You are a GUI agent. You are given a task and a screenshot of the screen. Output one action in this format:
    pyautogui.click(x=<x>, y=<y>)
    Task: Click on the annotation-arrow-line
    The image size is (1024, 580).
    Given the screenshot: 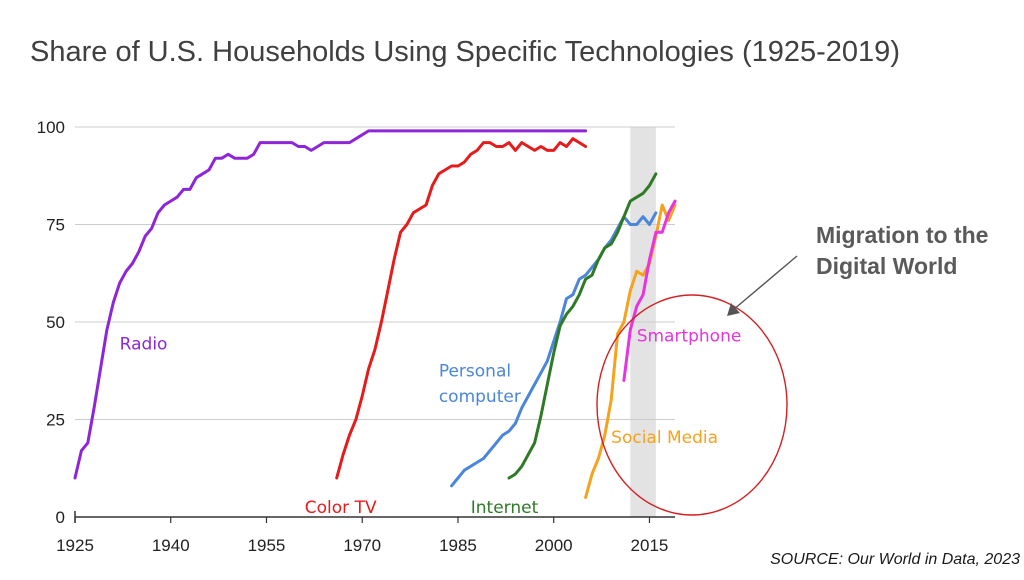 What is the action you would take?
    pyautogui.click(x=765, y=283)
    